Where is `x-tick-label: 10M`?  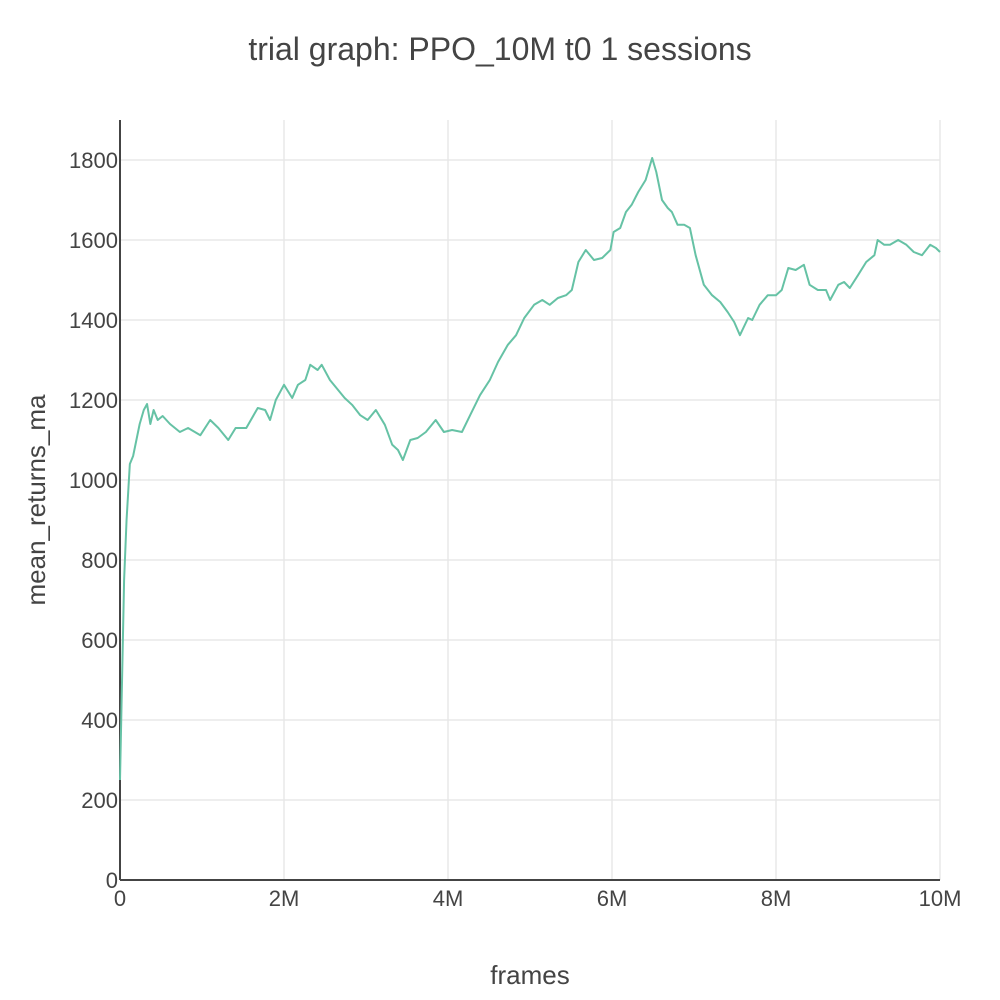
x-tick-label: 10M is located at coordinates (940, 898).